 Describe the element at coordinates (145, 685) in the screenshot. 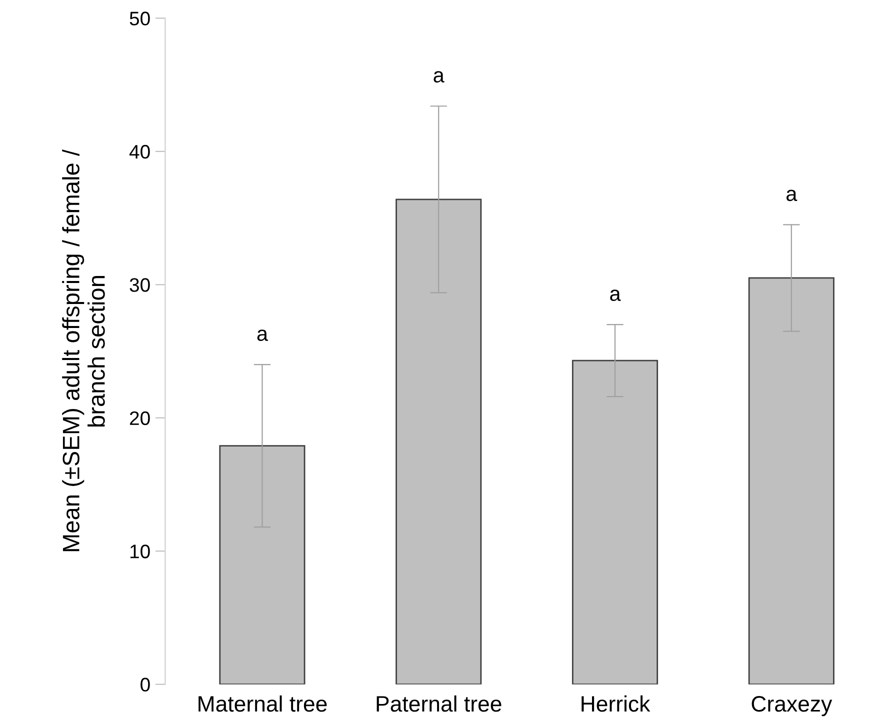

I see `y-tick-label: 0` at that location.